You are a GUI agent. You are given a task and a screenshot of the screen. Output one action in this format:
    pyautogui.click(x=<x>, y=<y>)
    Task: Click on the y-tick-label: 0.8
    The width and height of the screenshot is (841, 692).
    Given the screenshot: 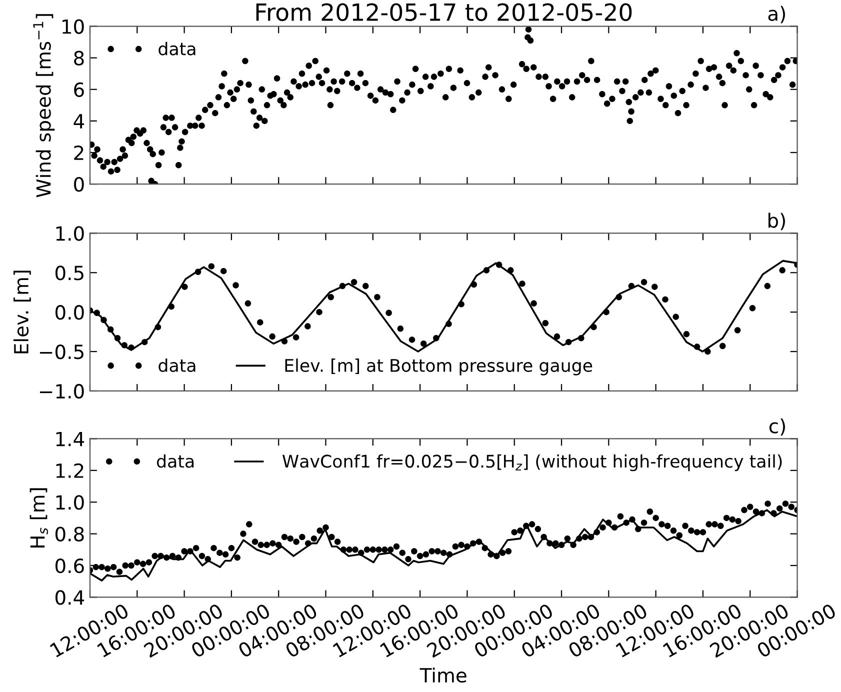 What is the action you would take?
    pyautogui.click(x=69, y=534)
    